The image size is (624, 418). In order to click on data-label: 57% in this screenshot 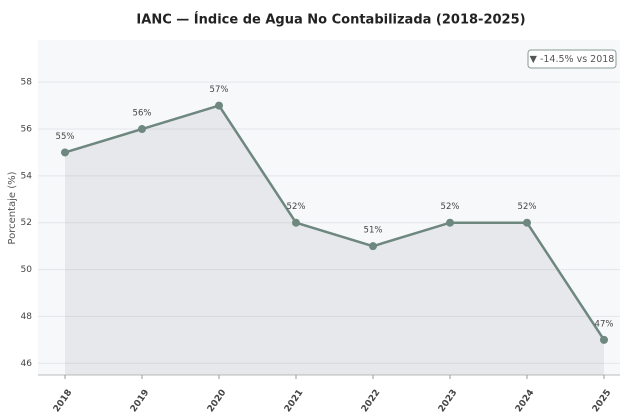, I will do `click(219, 90)`.